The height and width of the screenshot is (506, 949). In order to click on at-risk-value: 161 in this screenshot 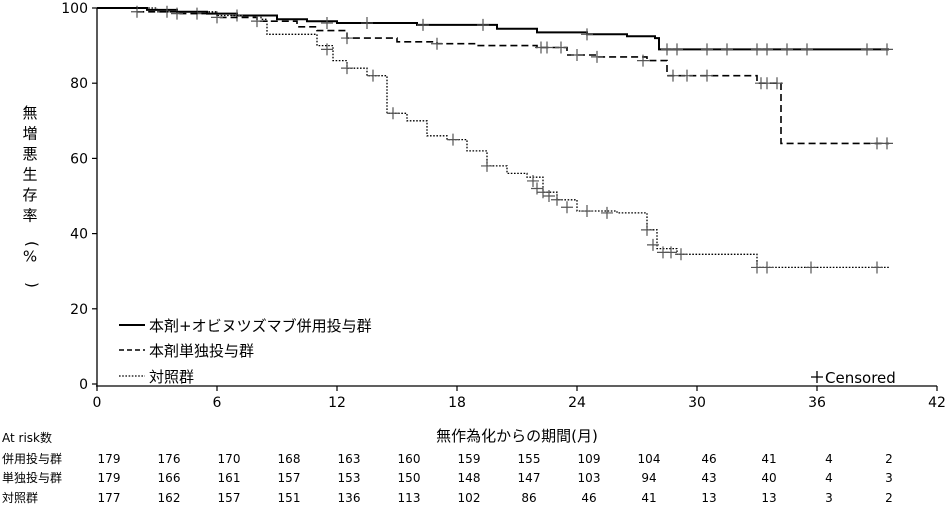, I will do `click(229, 478)`.